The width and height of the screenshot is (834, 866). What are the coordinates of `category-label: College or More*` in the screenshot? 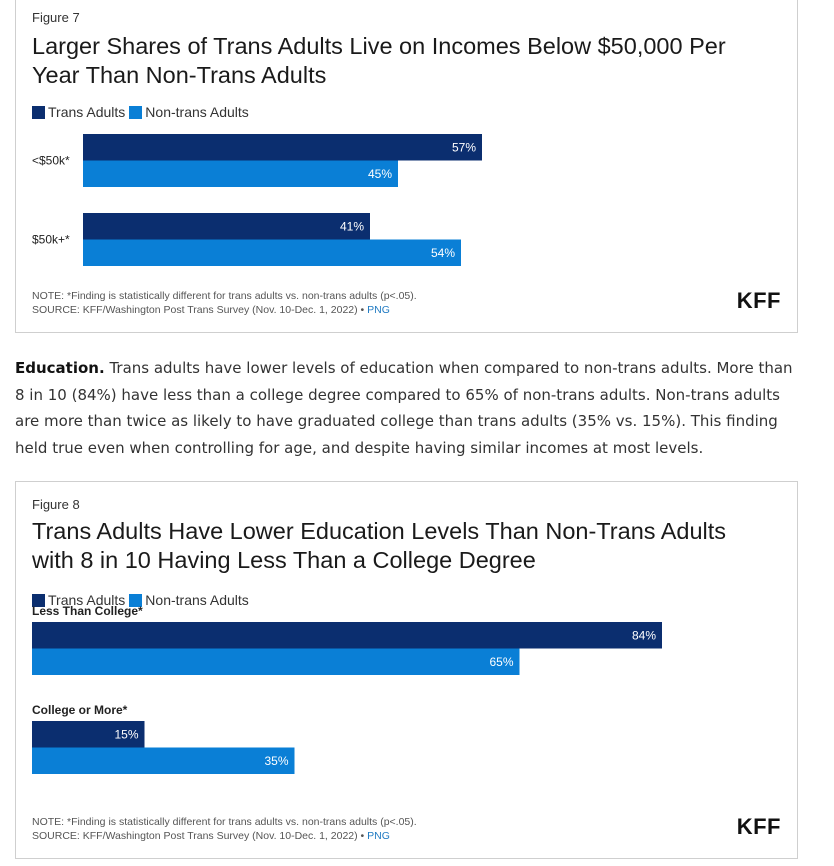 It's located at (80, 710).